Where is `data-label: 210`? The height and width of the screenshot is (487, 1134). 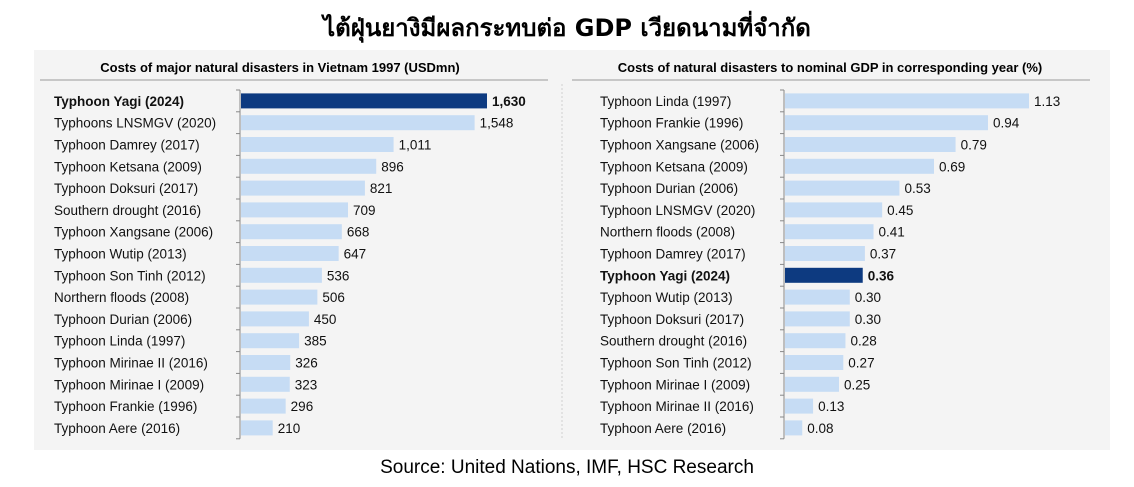
data-label: 210 is located at coordinates (289, 428).